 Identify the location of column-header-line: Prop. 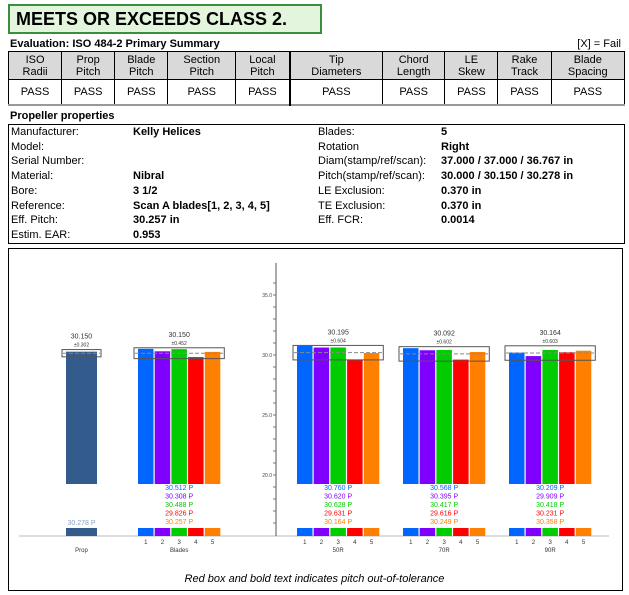
(88, 59).